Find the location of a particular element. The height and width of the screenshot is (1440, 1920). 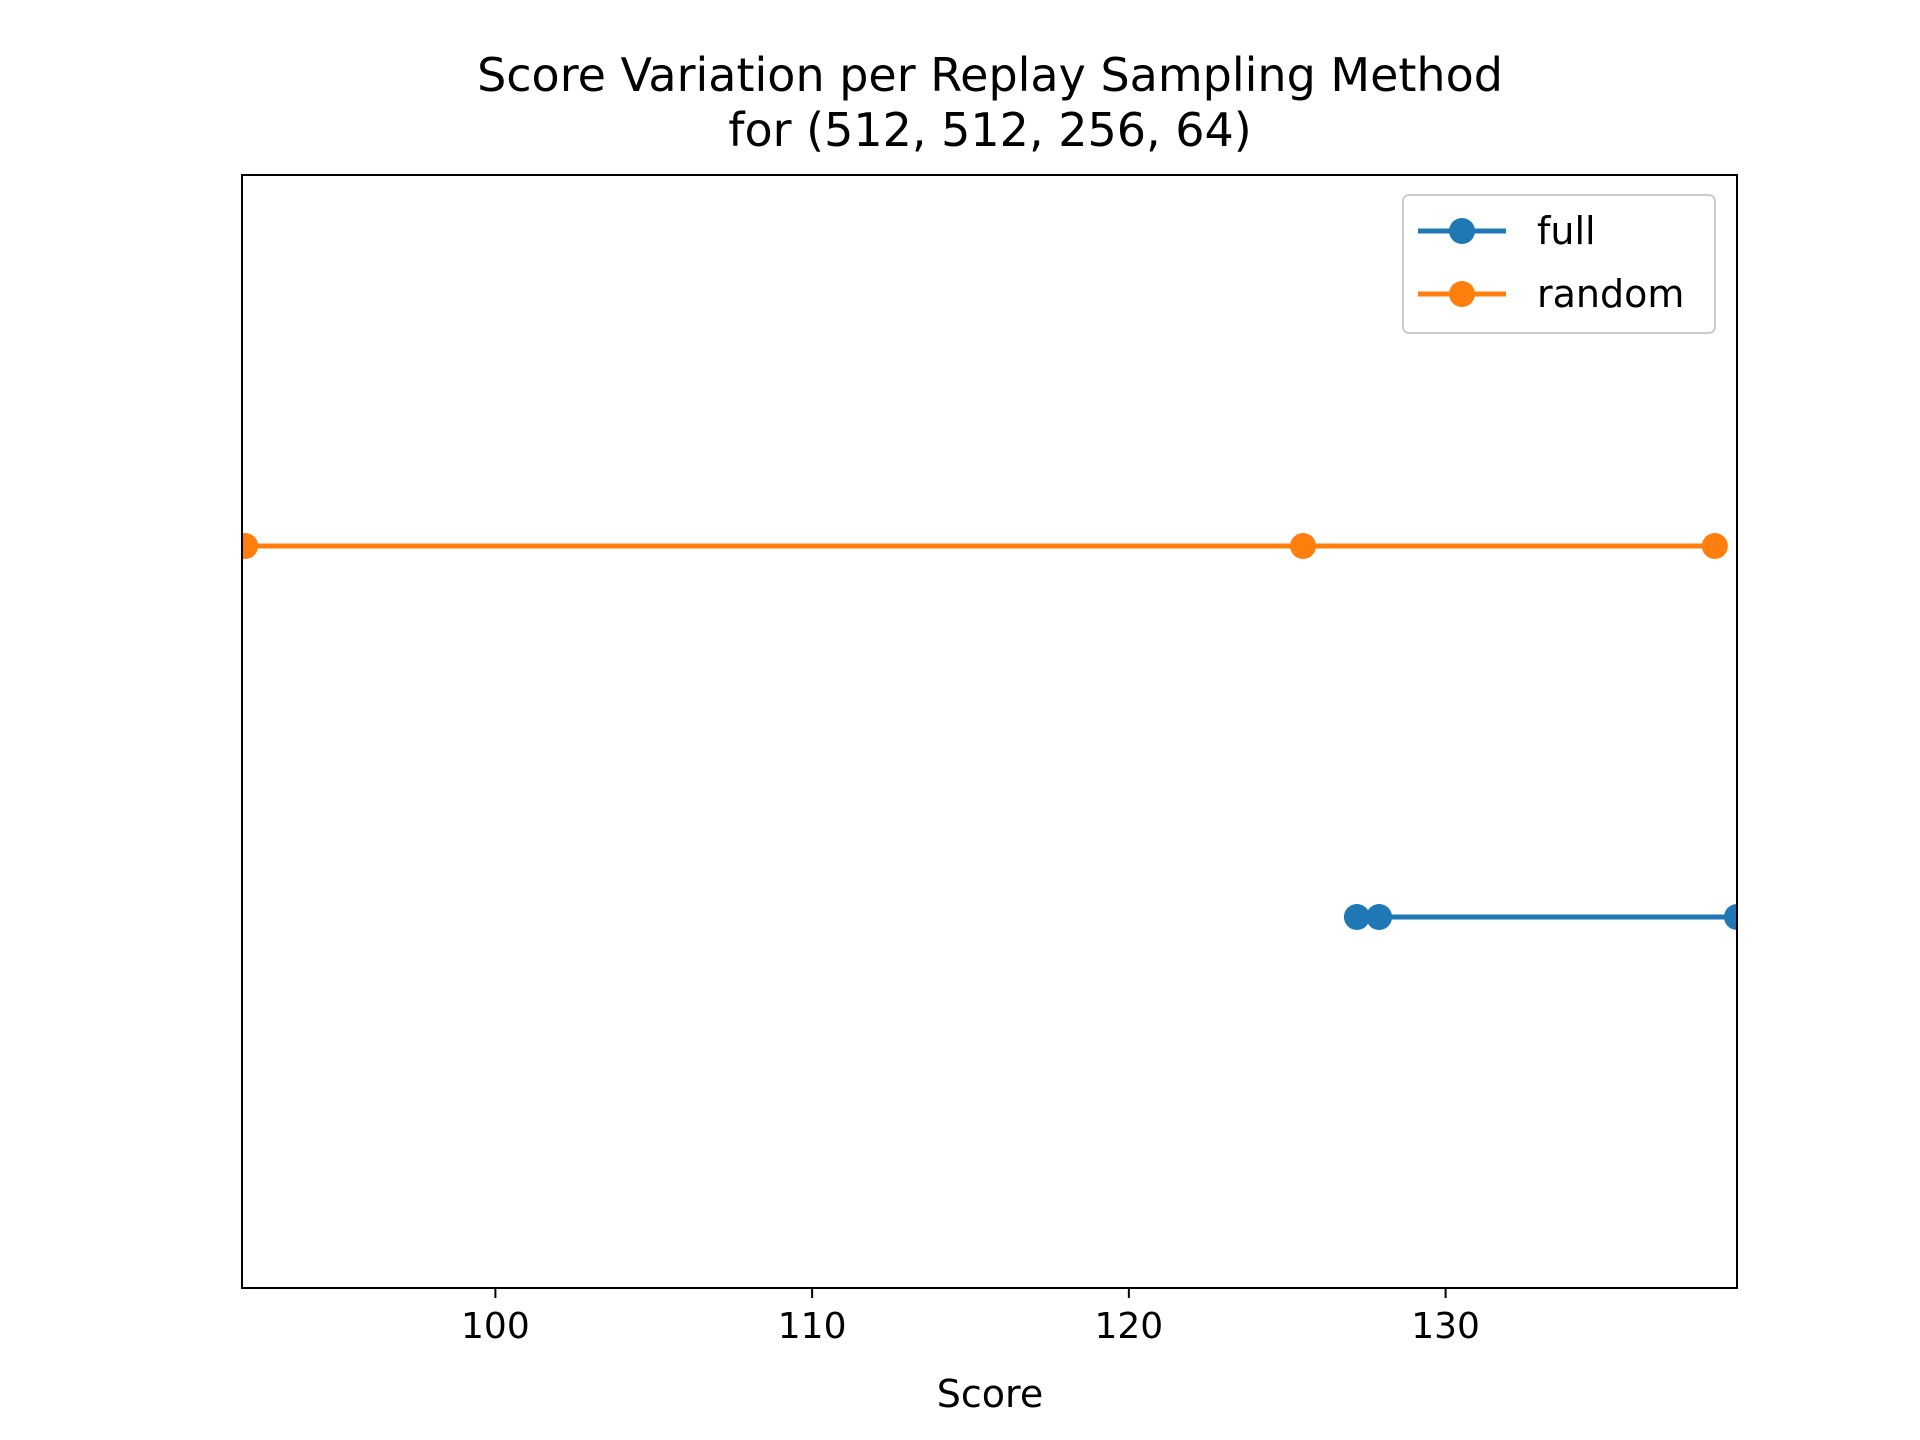

legend-marker-full is located at coordinates (1462, 231).